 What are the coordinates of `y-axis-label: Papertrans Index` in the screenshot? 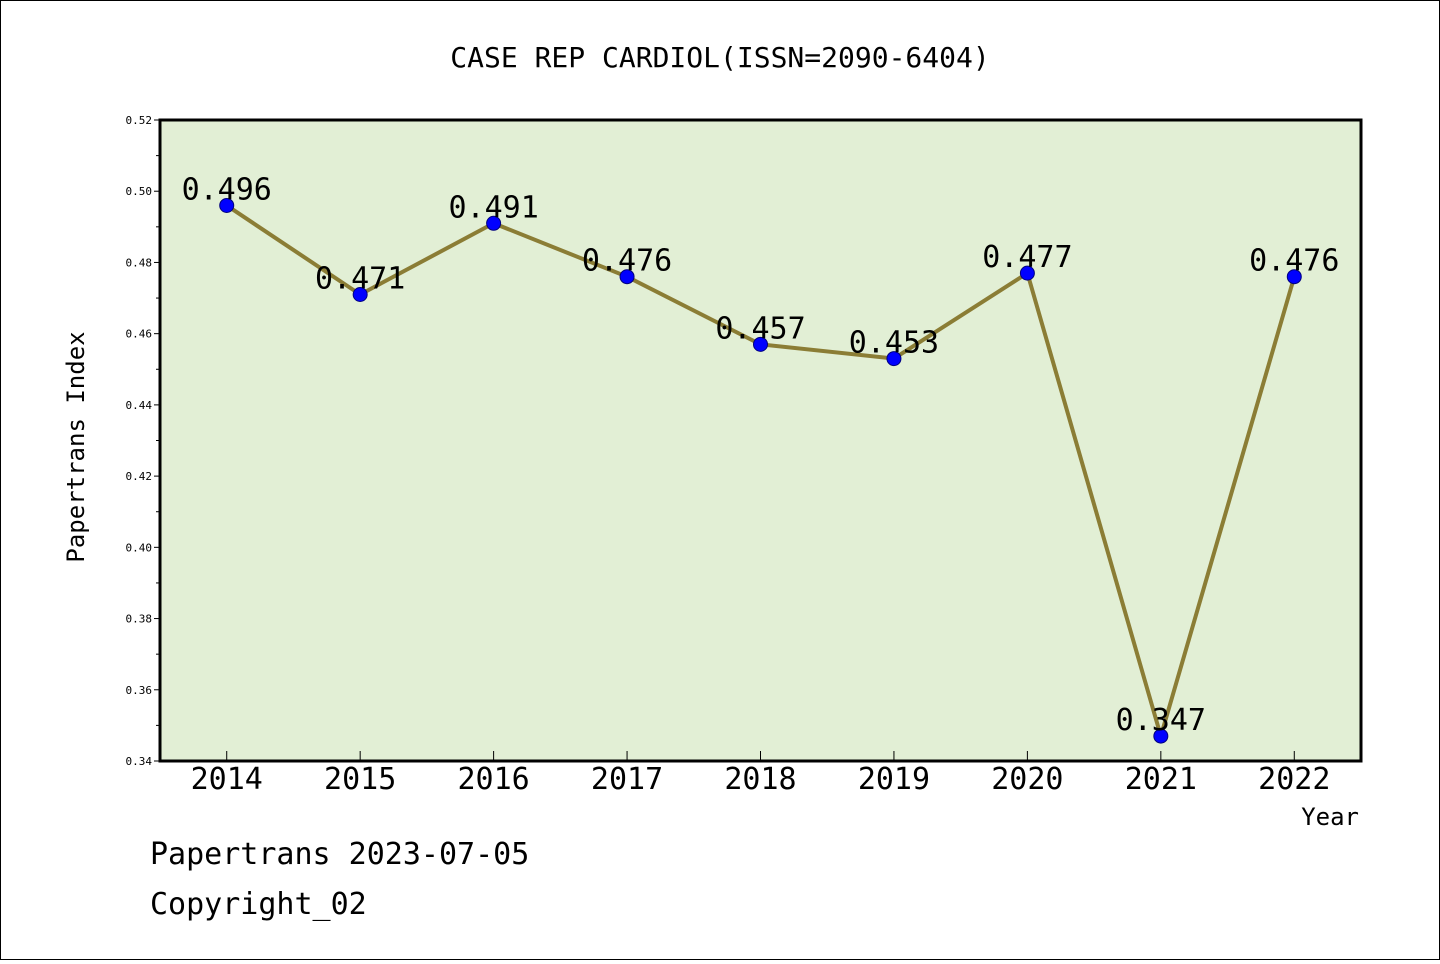 It's located at (76, 446).